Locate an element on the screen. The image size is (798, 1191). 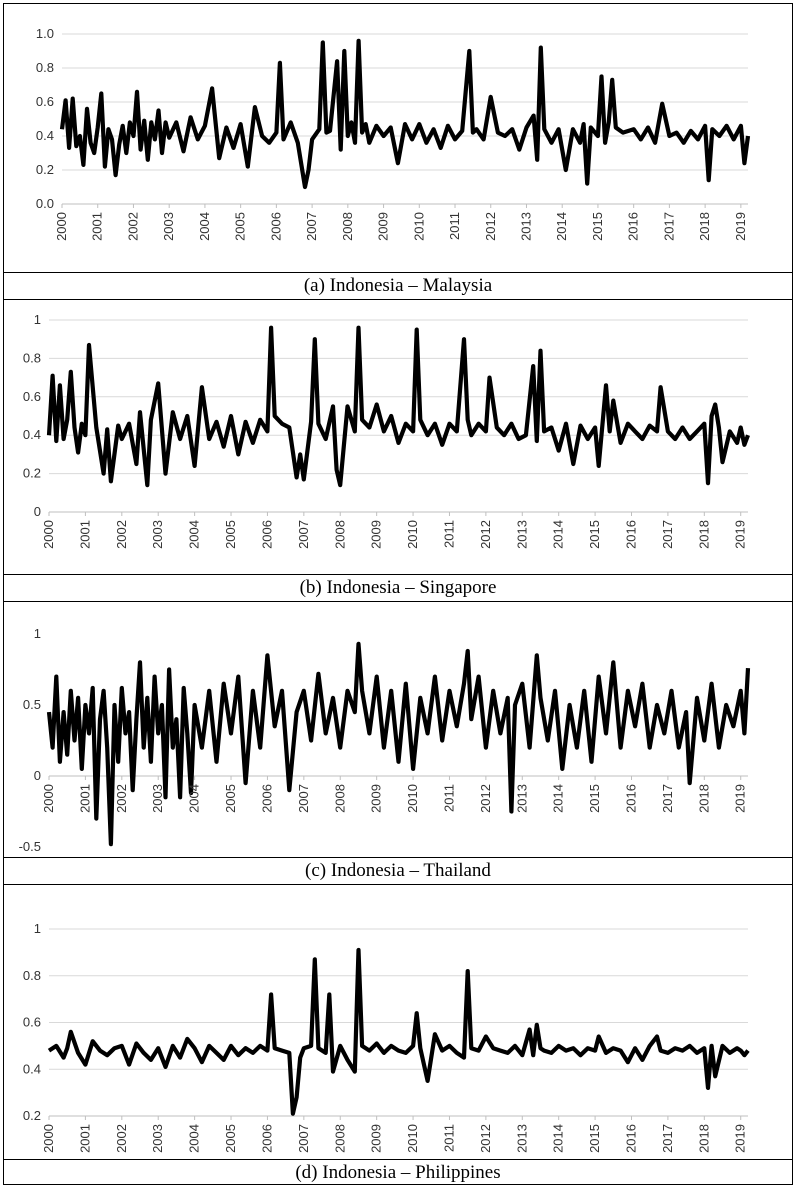
caption-d: (d) Indonesia – Philippines is located at coordinates (398, 1172).